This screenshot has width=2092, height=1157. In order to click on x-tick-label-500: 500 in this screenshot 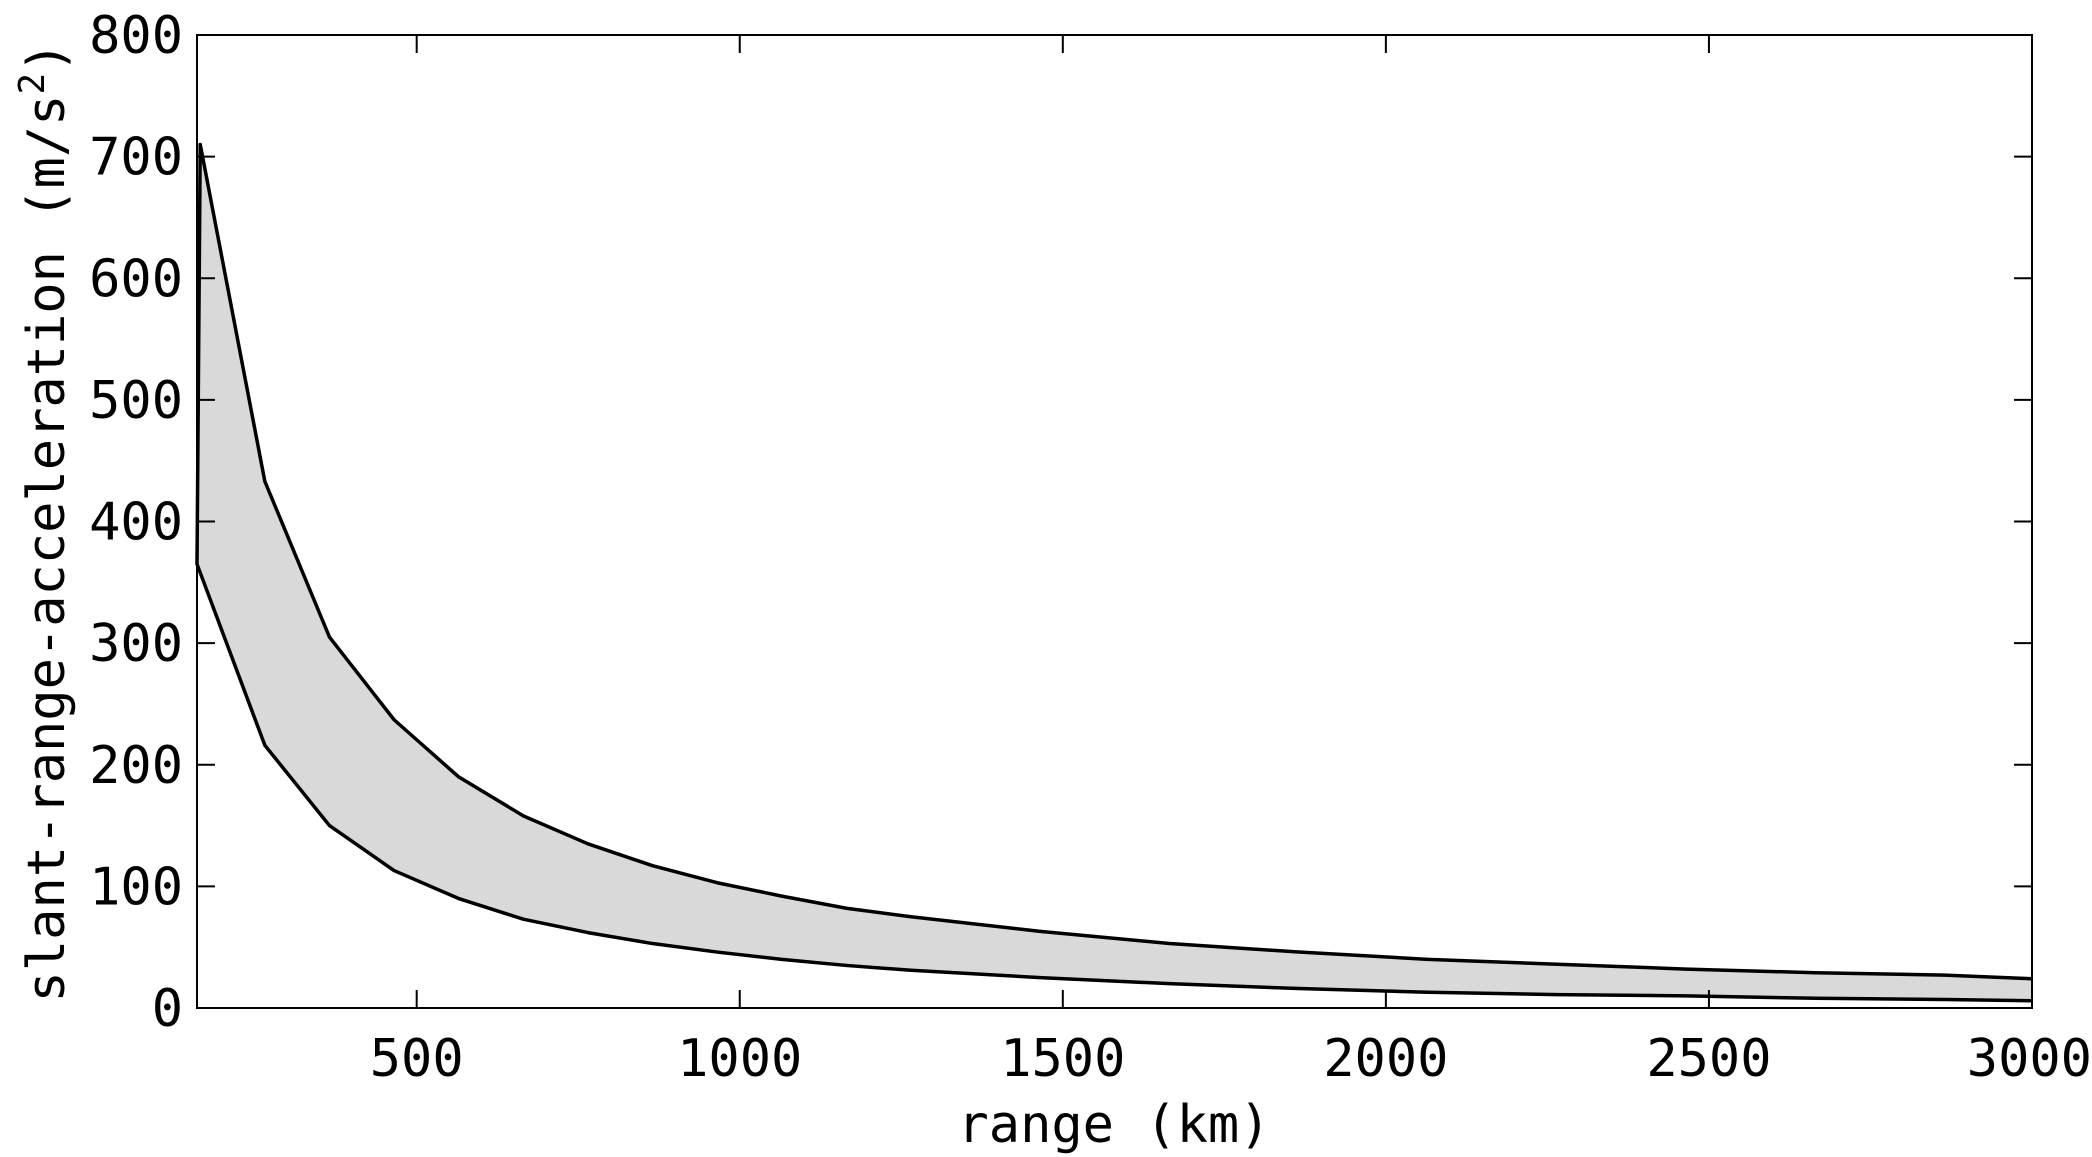, I will do `click(417, 1059)`.